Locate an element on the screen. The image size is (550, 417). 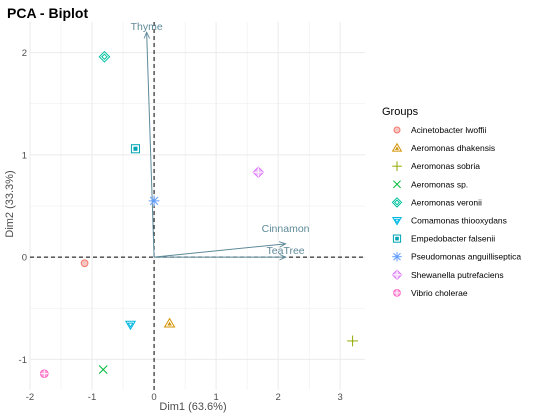
legend-item: Aeromonas sobria is located at coordinates (436, 166).